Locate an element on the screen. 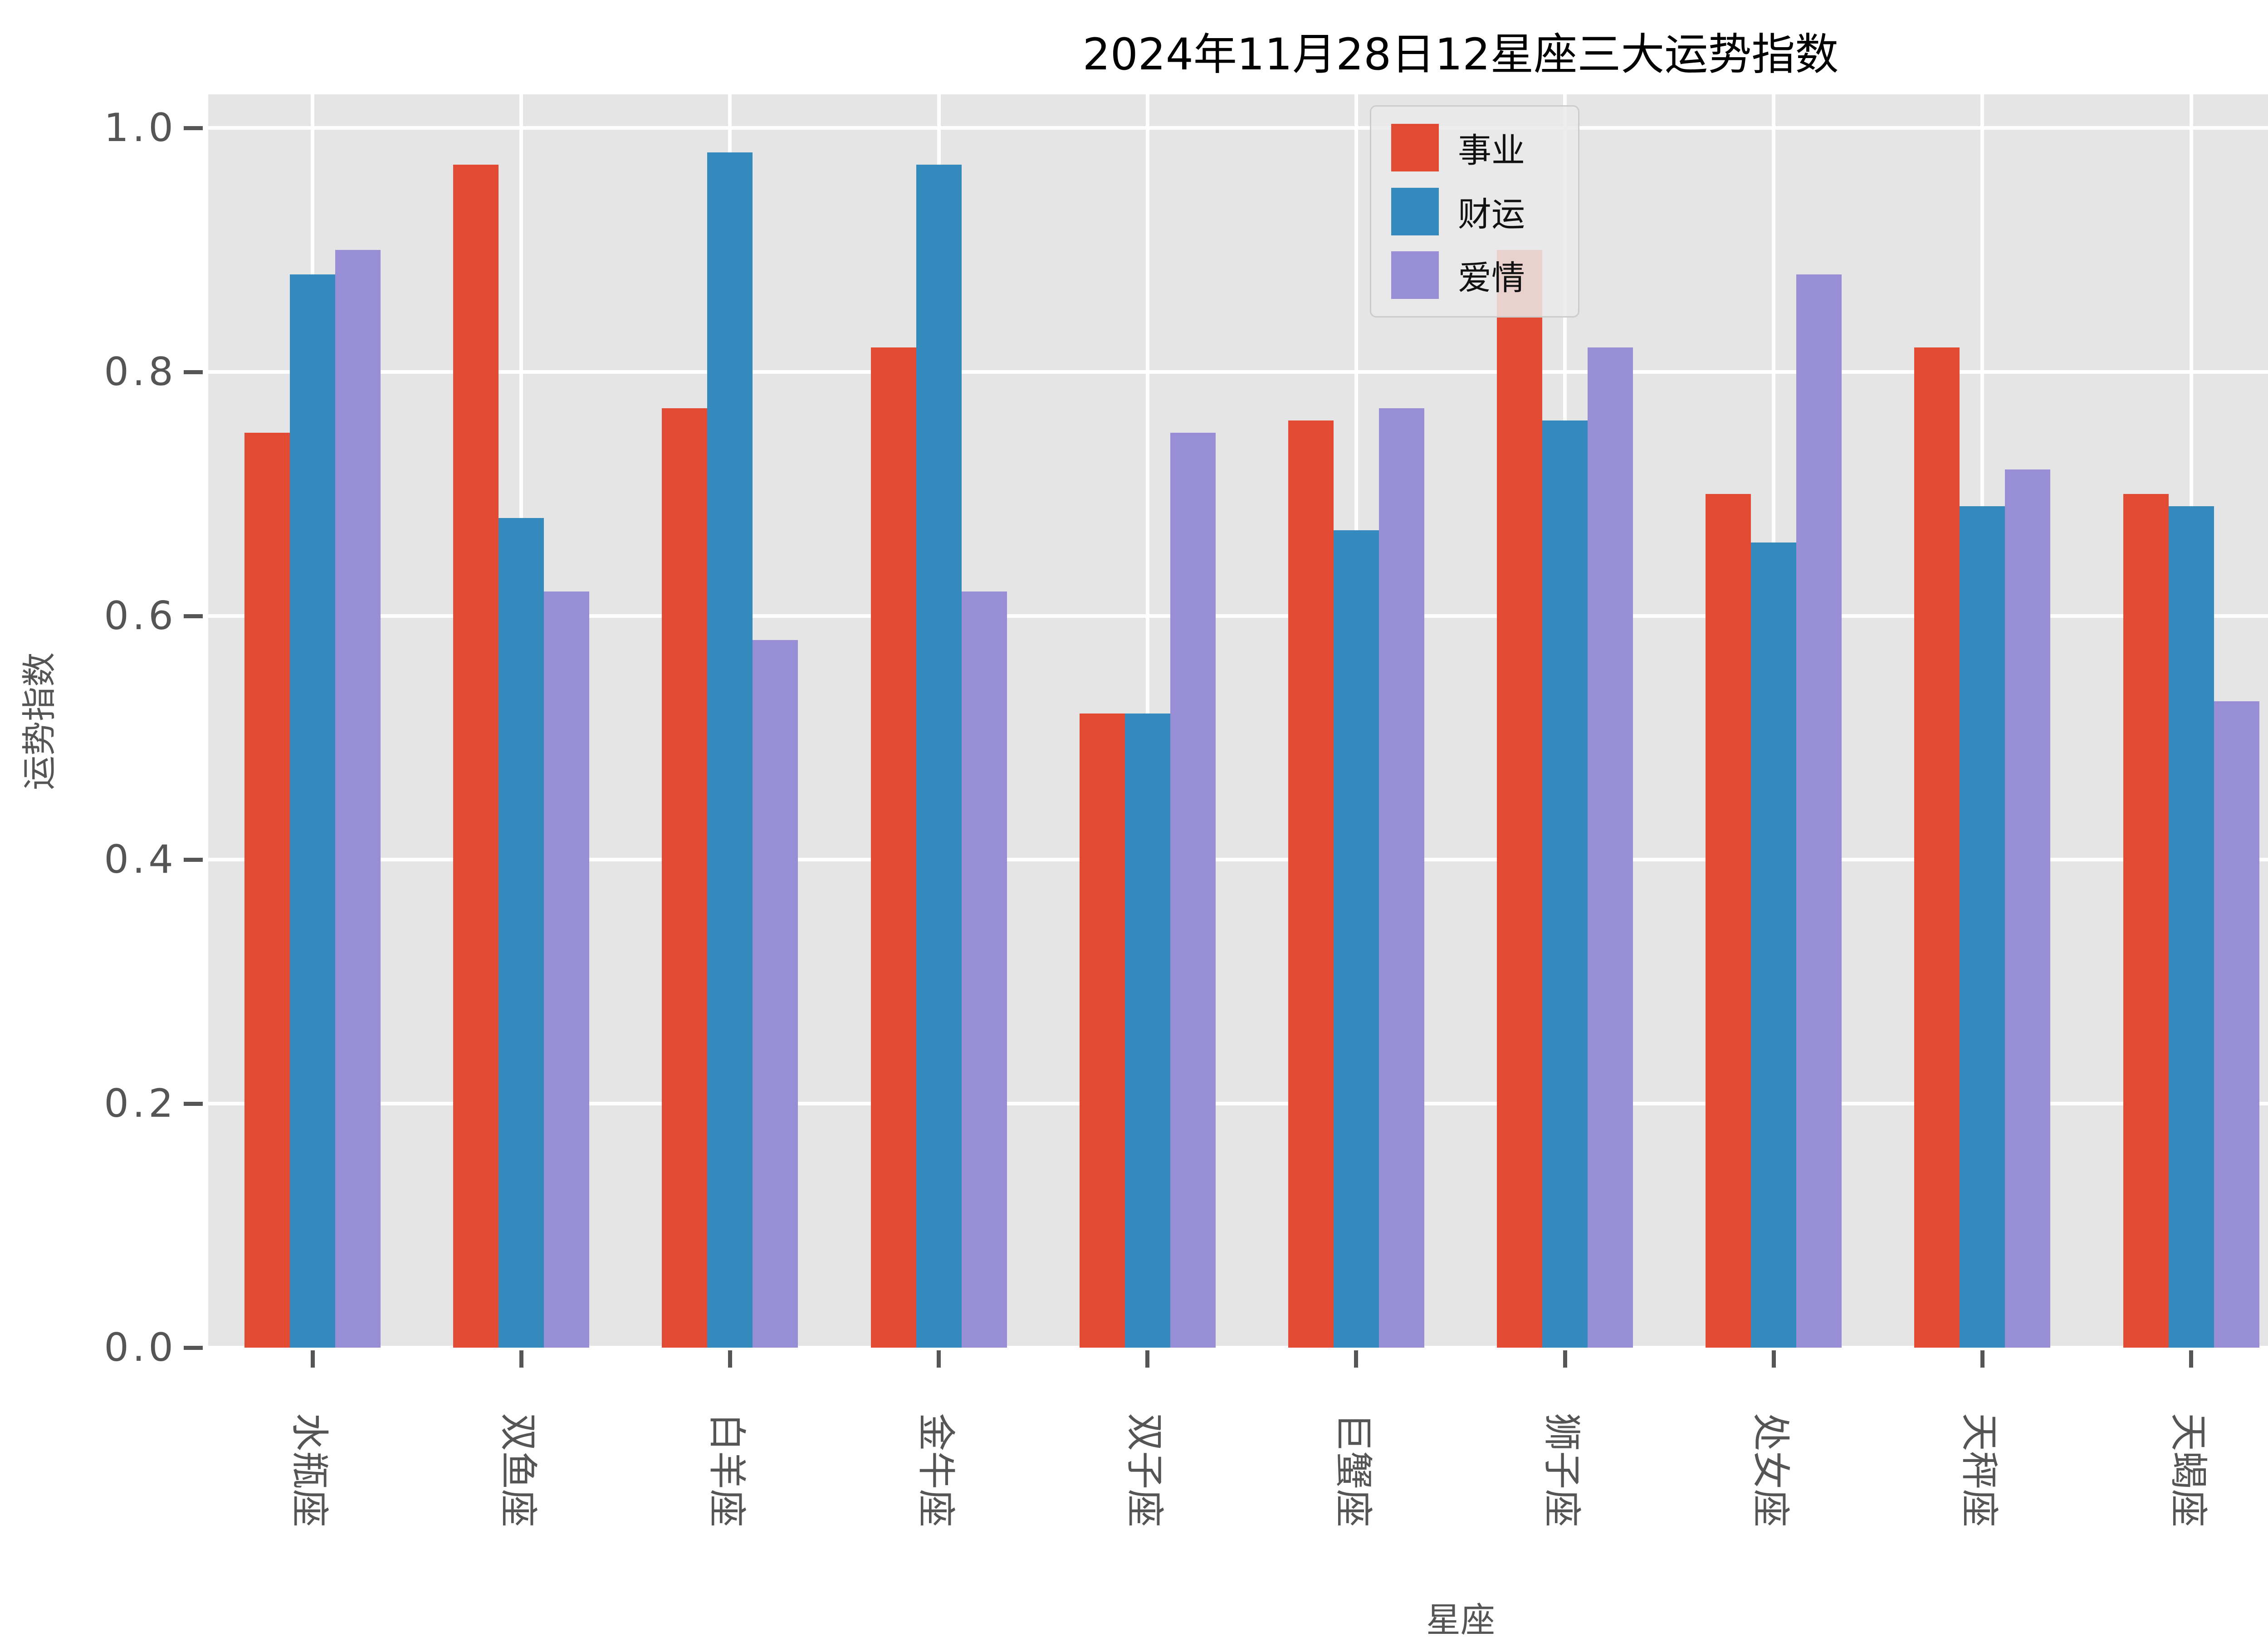 The width and height of the screenshot is (2268, 1652). legend-label: 财运 is located at coordinates (1491, 214).